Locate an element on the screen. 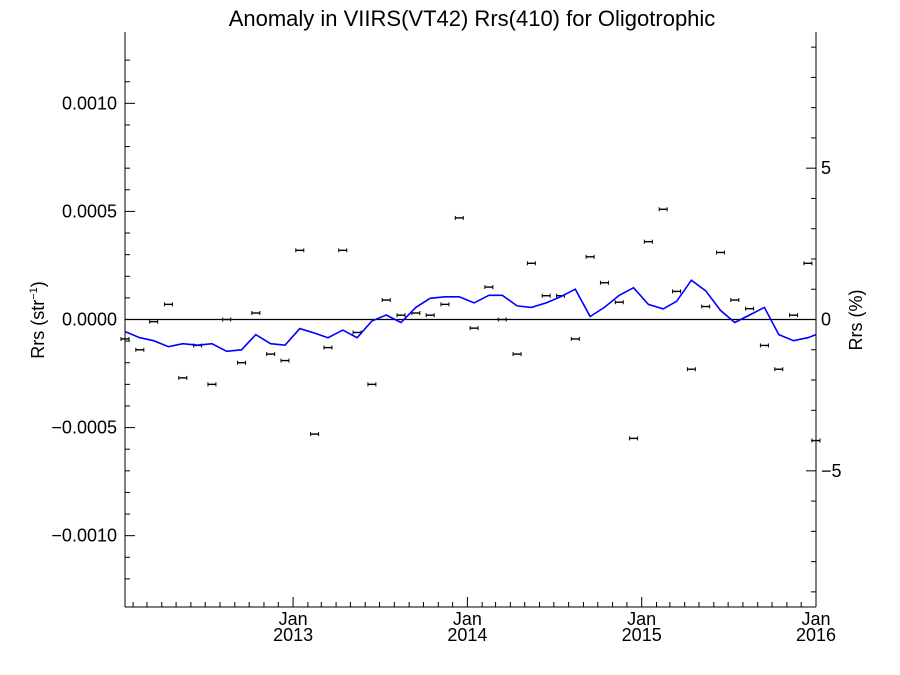 This screenshot has width=900, height=675. y-axis-right-label: Rrs (%) is located at coordinates (856, 320).